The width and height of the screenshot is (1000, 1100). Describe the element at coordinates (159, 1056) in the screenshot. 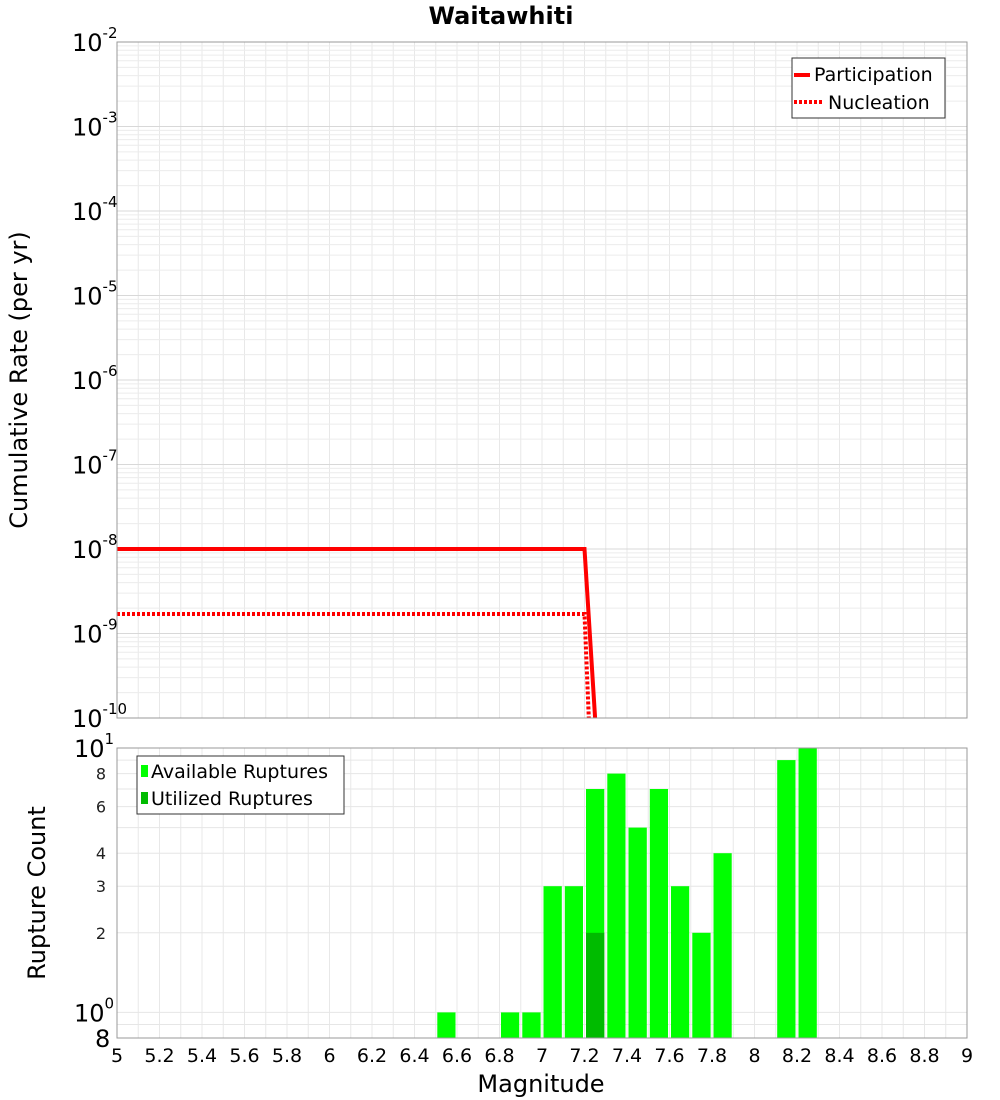

I see `x-tick-label: 5.2` at that location.